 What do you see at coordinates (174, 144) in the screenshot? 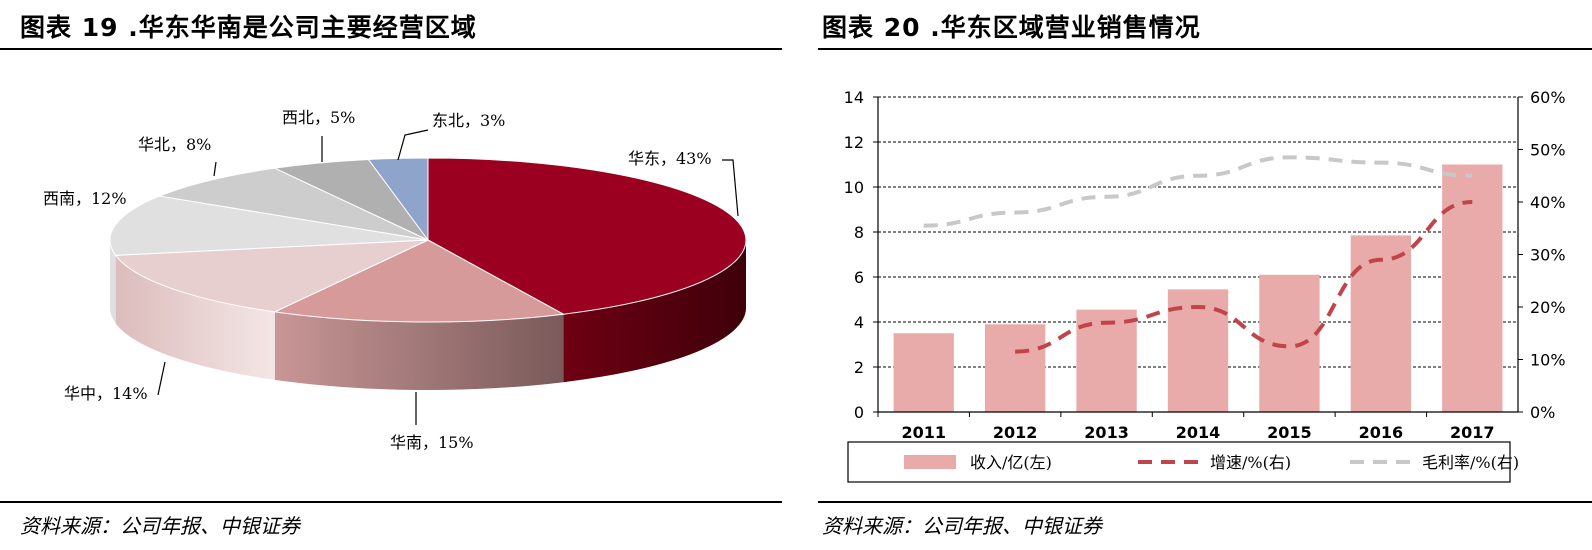
I see `pie-label-4: 华北，8%` at bounding box center [174, 144].